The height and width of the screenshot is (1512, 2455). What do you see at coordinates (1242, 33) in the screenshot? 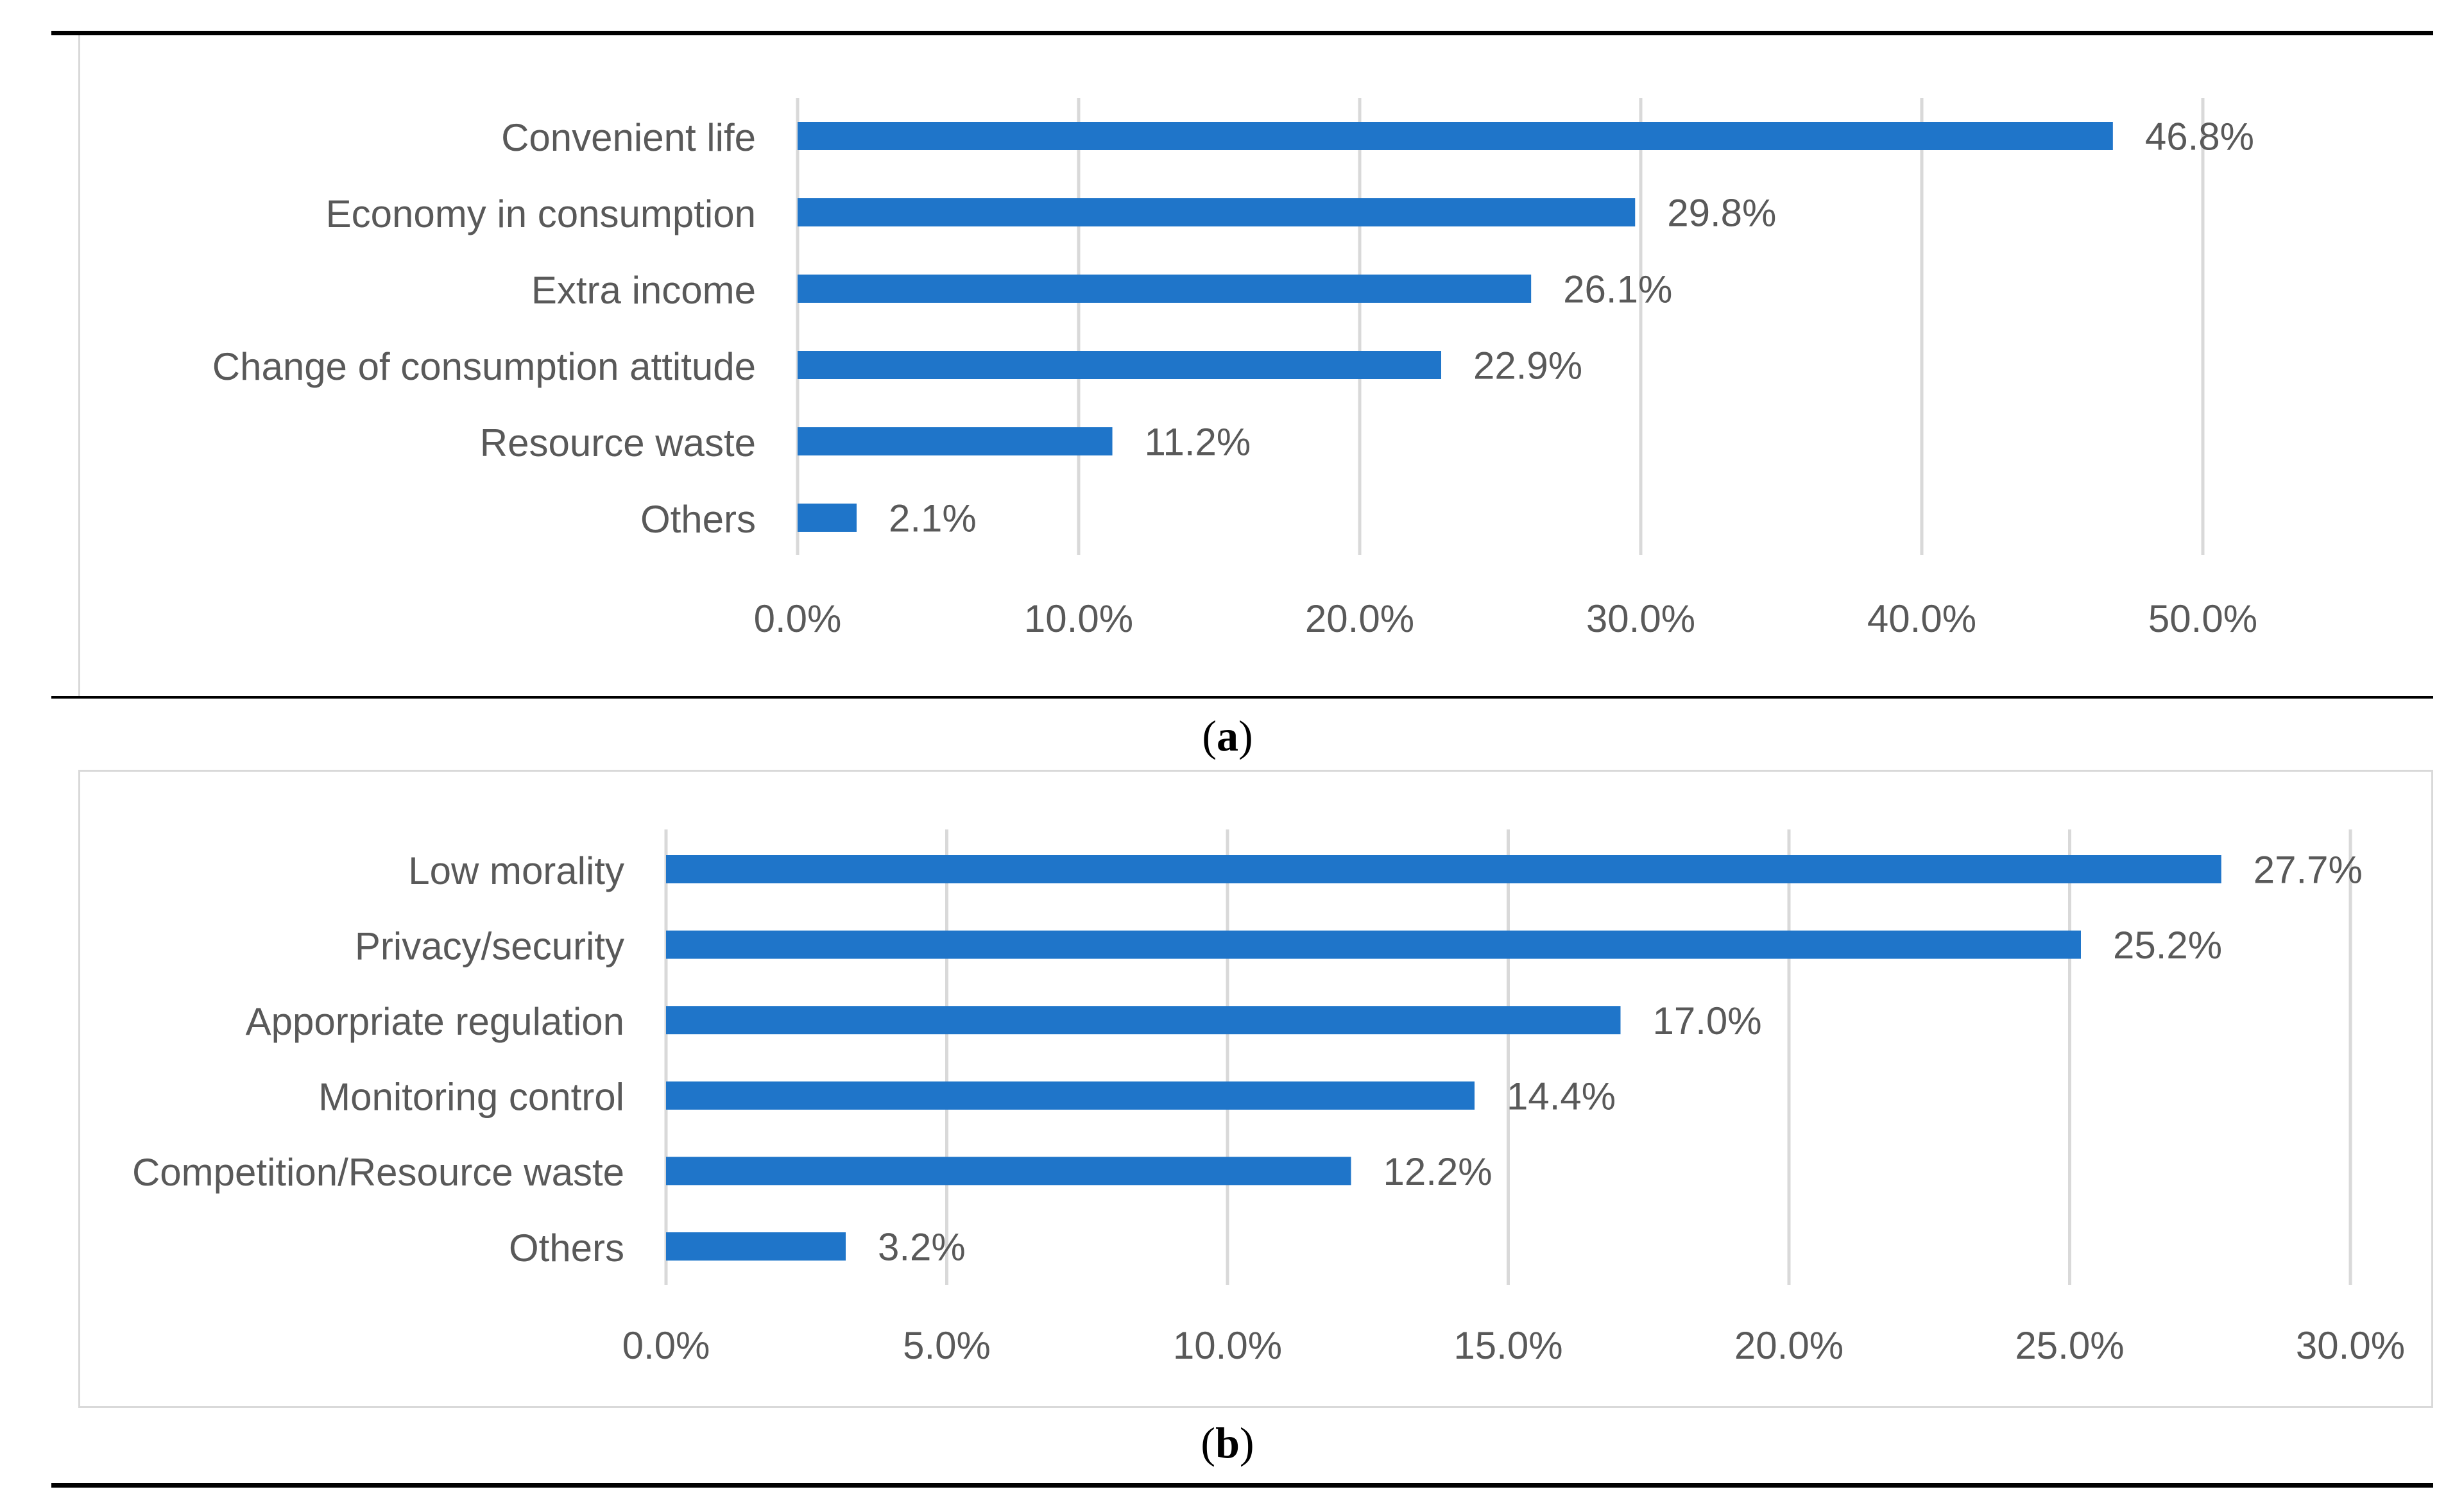
I see `top-rule` at bounding box center [1242, 33].